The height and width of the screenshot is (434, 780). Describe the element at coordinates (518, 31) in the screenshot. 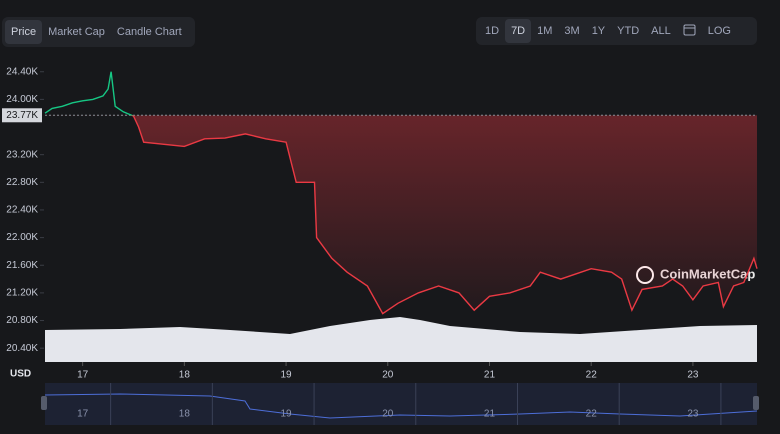

I see `range-button: 7D` at that location.